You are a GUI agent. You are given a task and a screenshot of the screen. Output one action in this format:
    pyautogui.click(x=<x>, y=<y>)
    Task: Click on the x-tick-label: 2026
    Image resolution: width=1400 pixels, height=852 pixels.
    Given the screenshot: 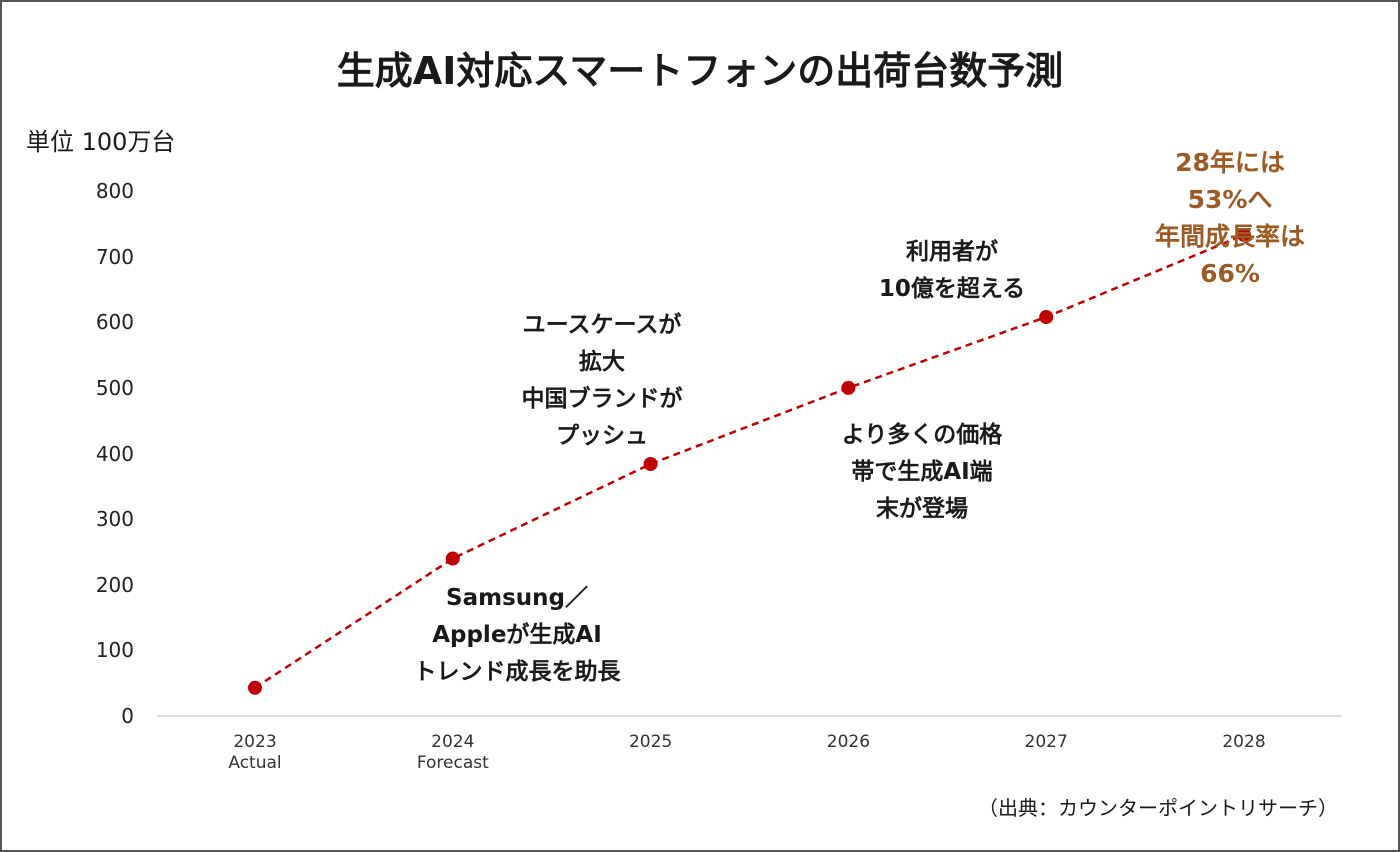 What is the action you would take?
    pyautogui.click(x=848, y=742)
    